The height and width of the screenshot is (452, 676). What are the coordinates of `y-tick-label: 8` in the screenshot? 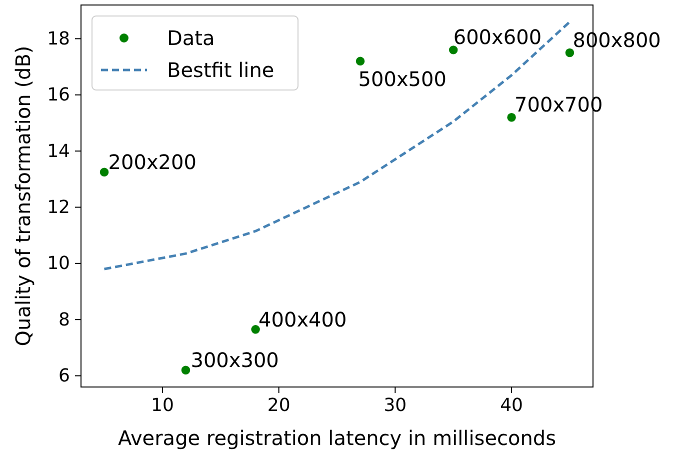 It's located at (64, 319).